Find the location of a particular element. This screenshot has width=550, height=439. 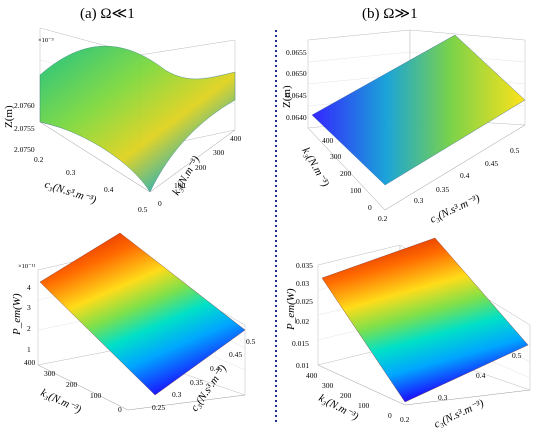

z-tick: 0.0640 is located at coordinates (296, 117).